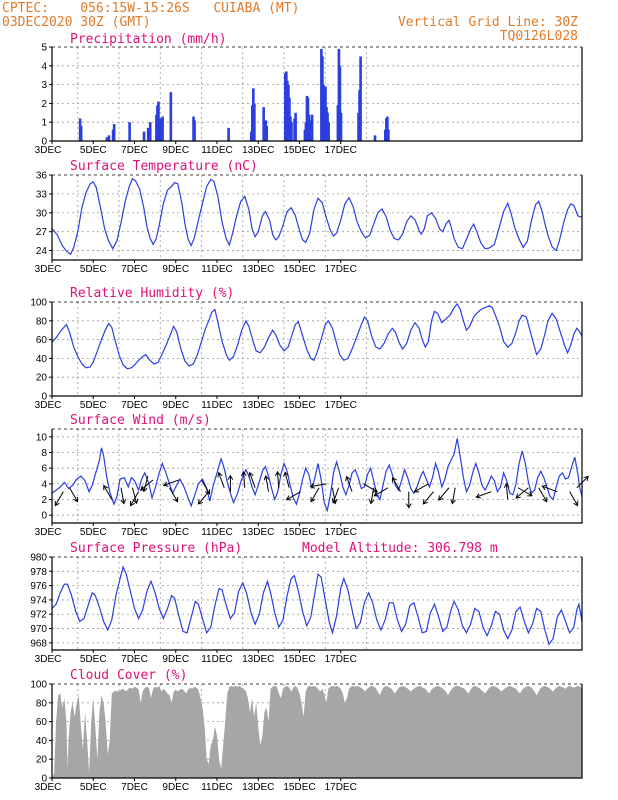  I want to click on y-tick-label: 6, so click(44, 469).